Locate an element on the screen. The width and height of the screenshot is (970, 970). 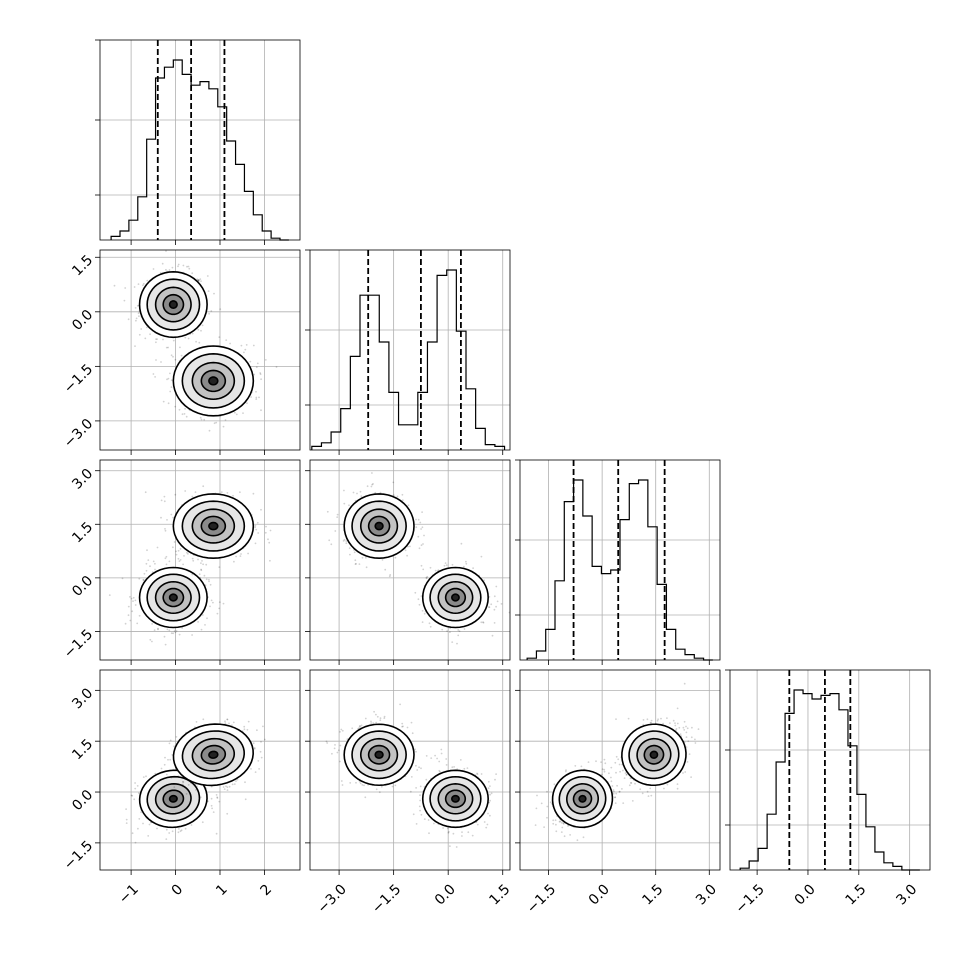
panel-frame is located at coordinates (410, 350).